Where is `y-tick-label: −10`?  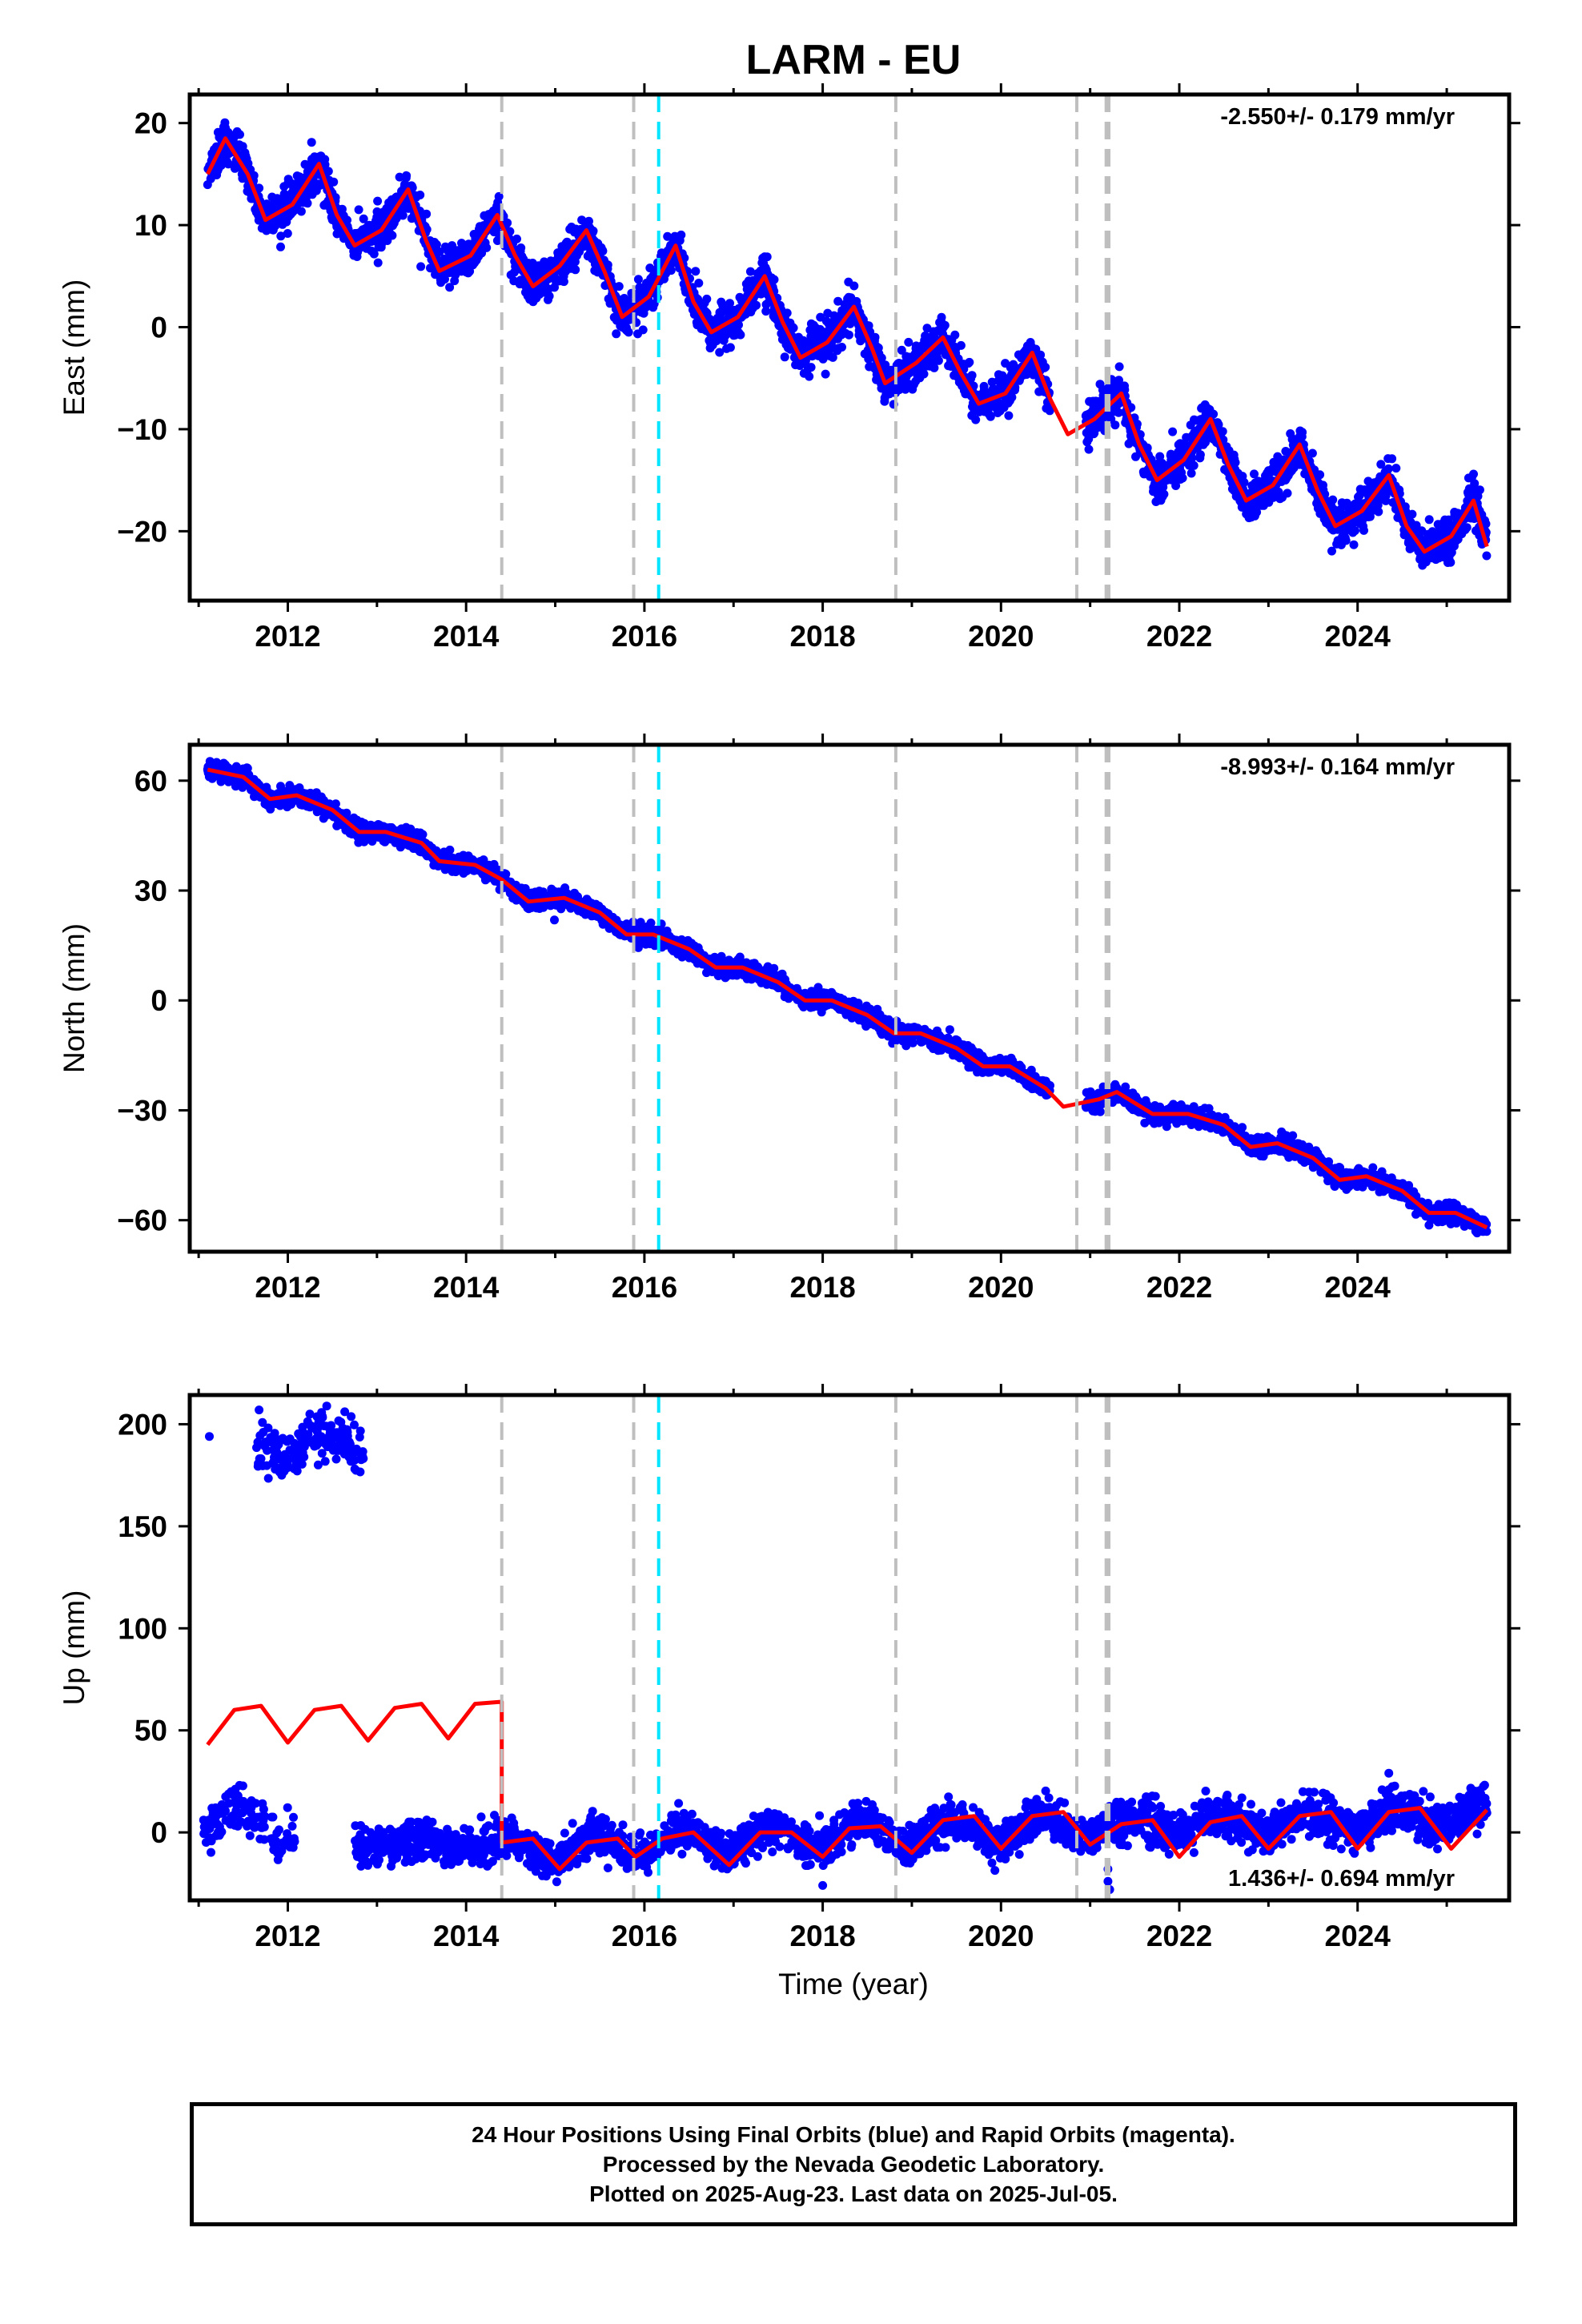 y-tick-label: −10 is located at coordinates (142, 430).